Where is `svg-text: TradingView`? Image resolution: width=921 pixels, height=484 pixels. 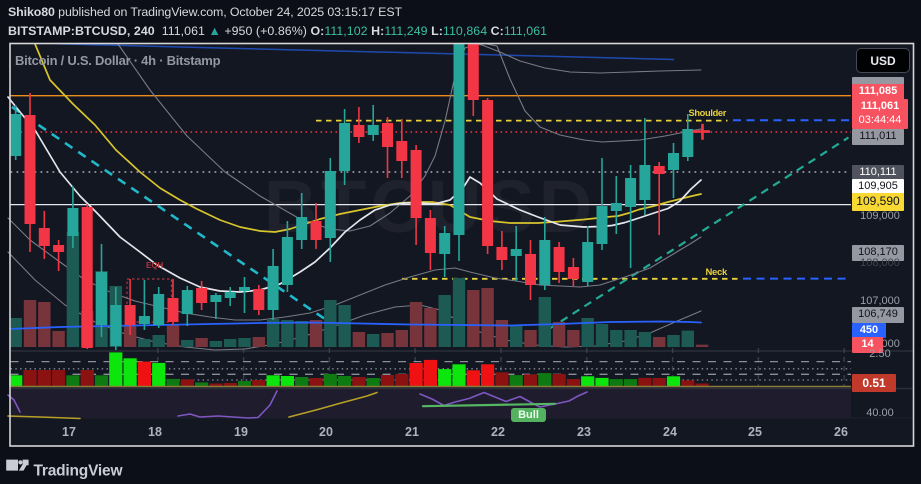 svg-text: TradingView is located at coordinates (79, 471).